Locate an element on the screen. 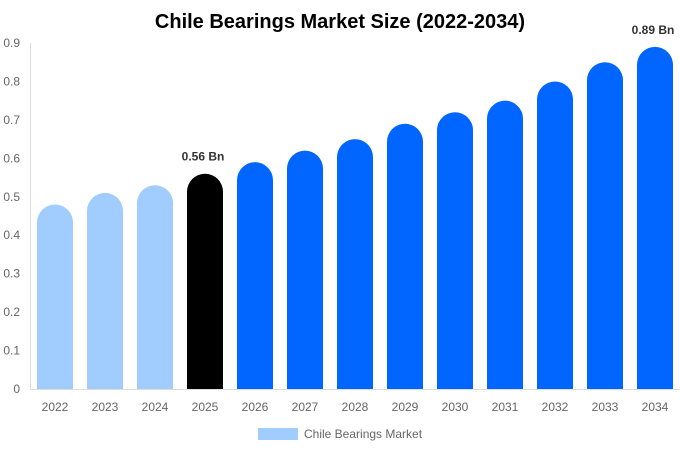 The image size is (680, 455). x-tick-label: 2030 is located at coordinates (455, 407).